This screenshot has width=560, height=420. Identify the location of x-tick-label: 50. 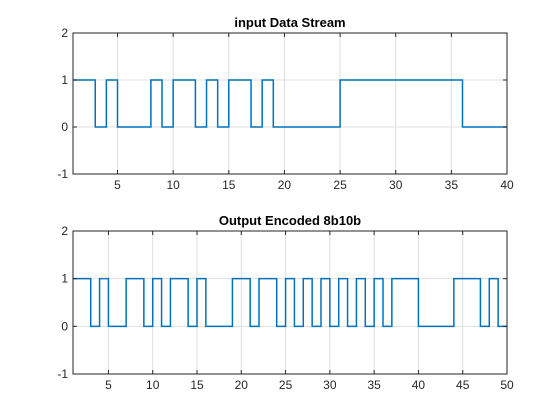
(507, 385).